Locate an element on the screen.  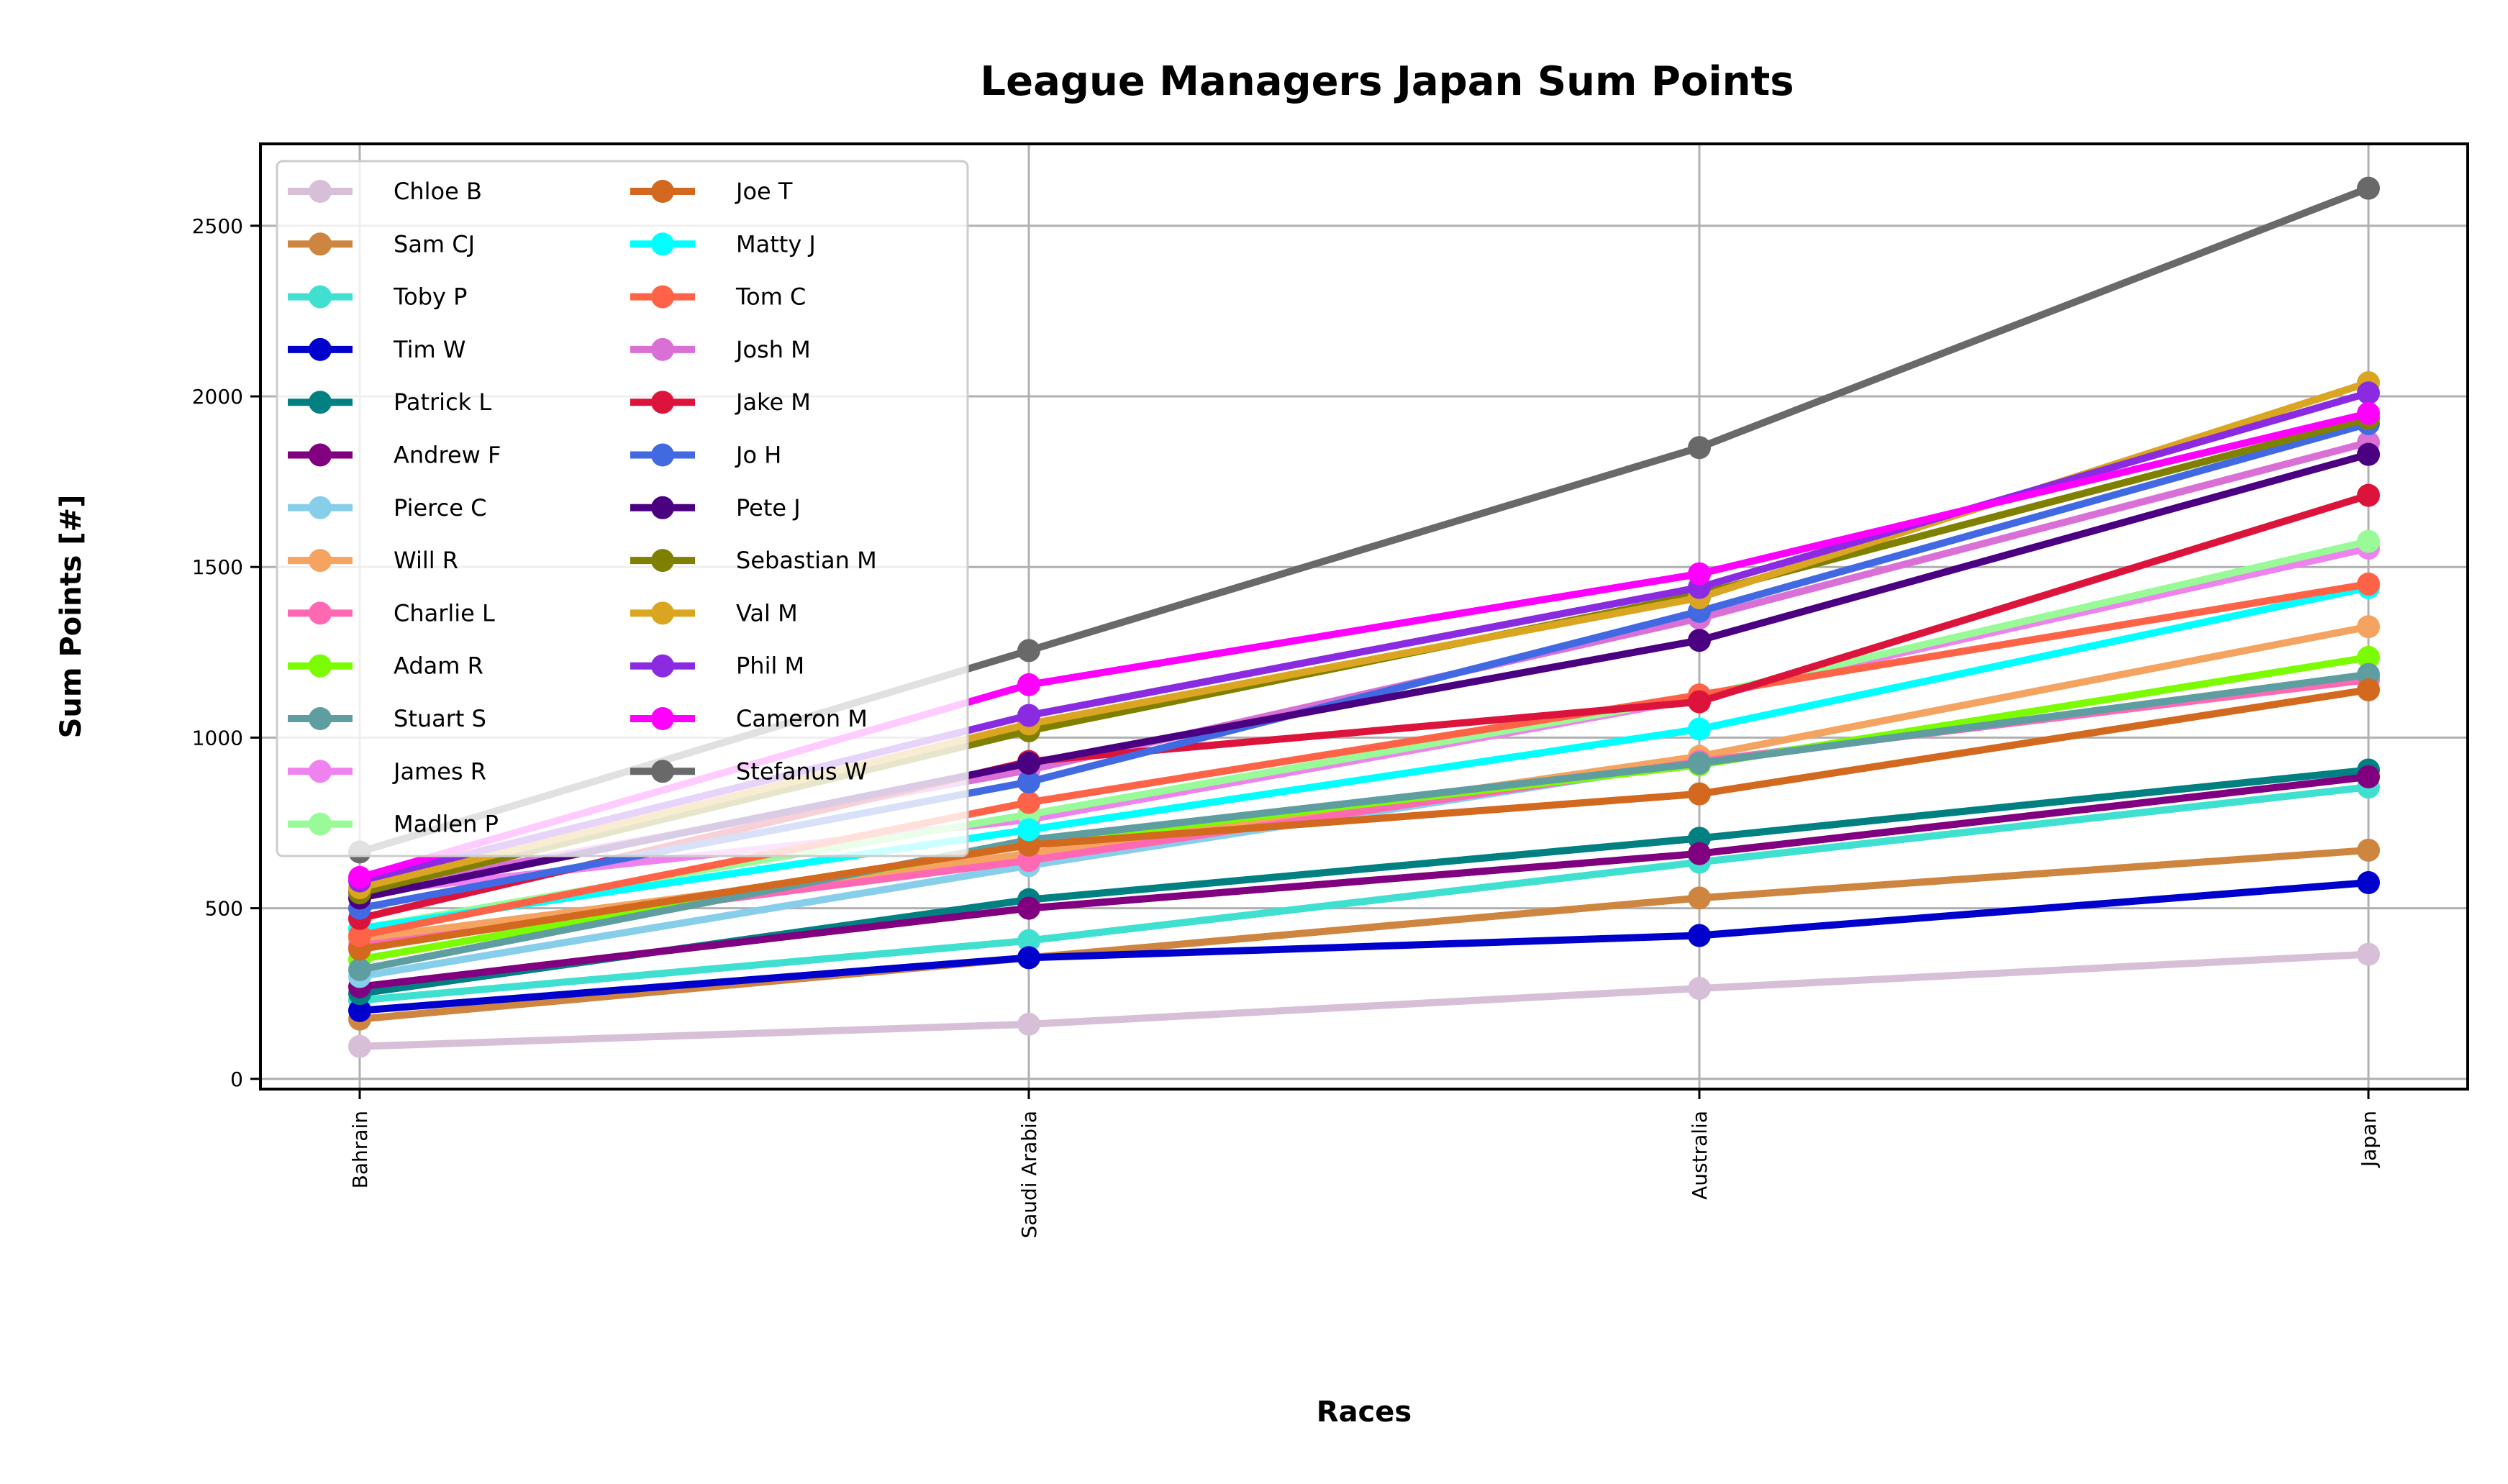
legend-label: Charlie L is located at coordinates (444, 613).